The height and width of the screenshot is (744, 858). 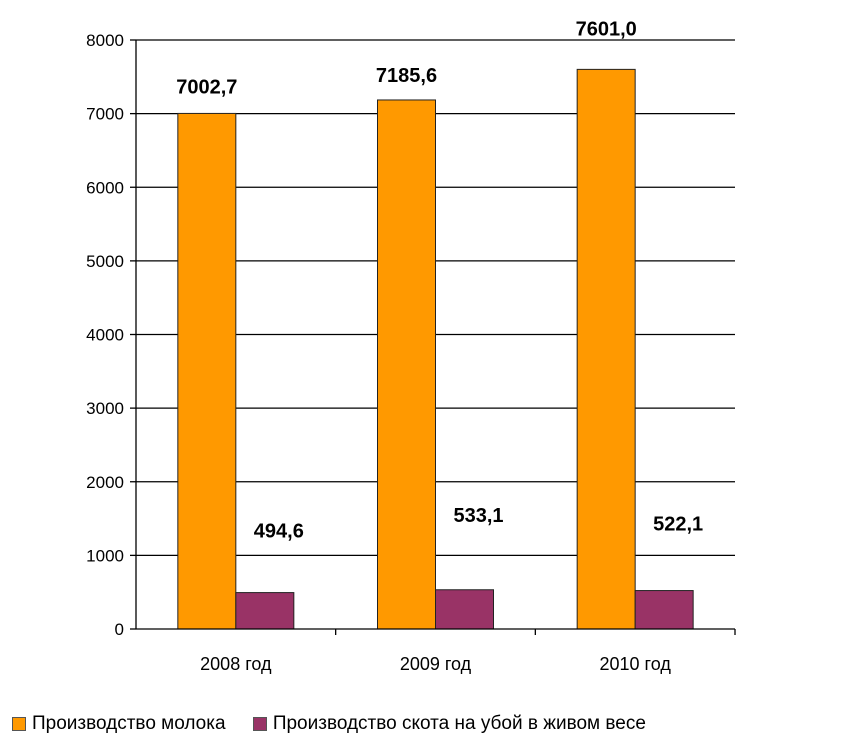 I want to click on y-tick-label: 7000, so click(x=105, y=114).